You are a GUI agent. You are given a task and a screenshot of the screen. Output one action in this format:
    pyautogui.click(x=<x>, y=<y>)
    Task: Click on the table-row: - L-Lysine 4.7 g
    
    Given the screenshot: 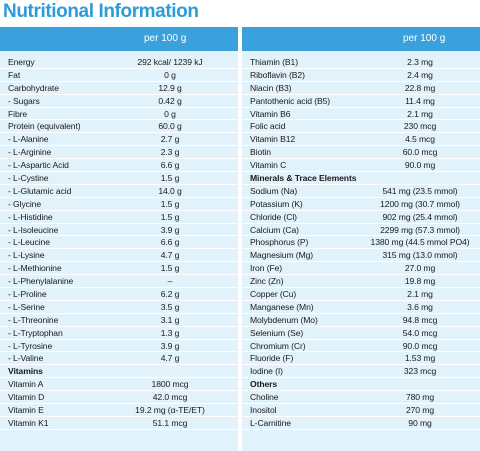 What is the action you would take?
    pyautogui.click(x=119, y=256)
    